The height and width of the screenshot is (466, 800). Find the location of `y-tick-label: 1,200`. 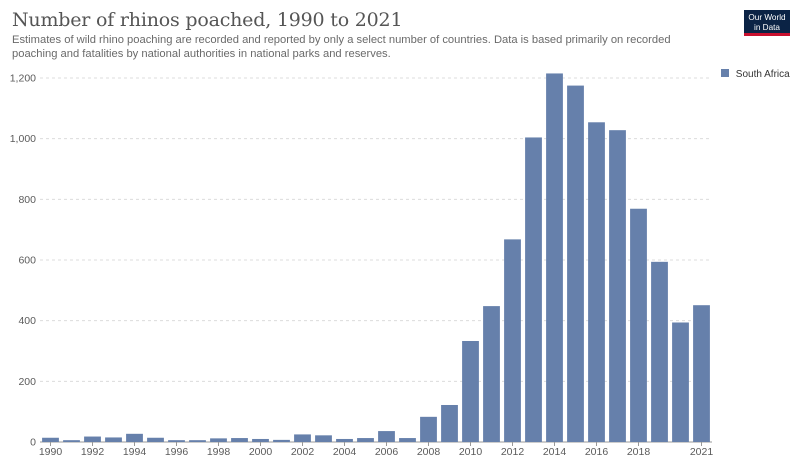

y-tick-label: 1,200 is located at coordinates (23, 79).